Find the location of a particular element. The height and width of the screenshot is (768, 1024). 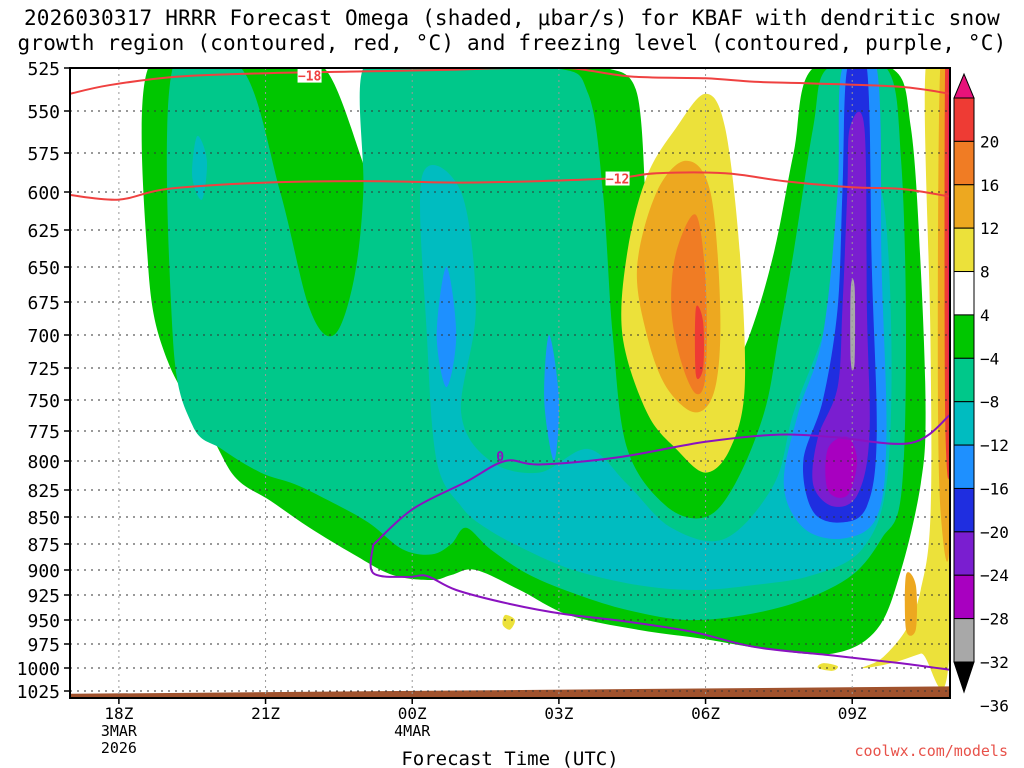

y-tick-label: 850 is located at coordinates (43, 518).